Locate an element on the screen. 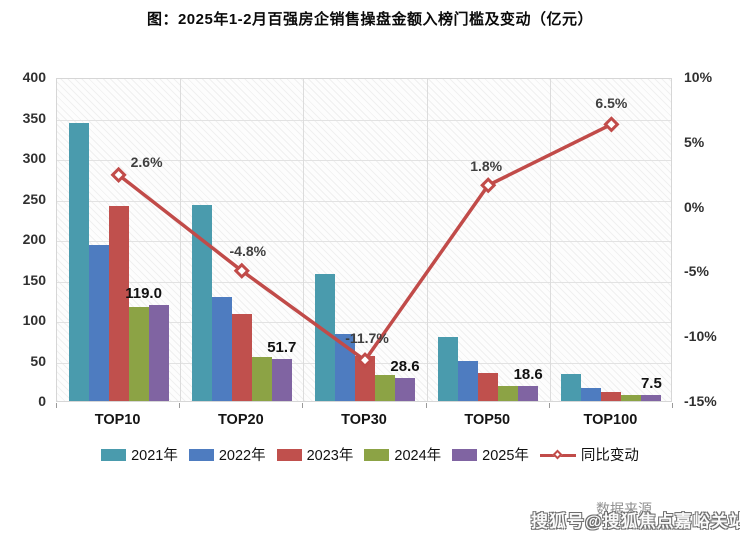  bar-2021年-top100 is located at coordinates (571, 387).